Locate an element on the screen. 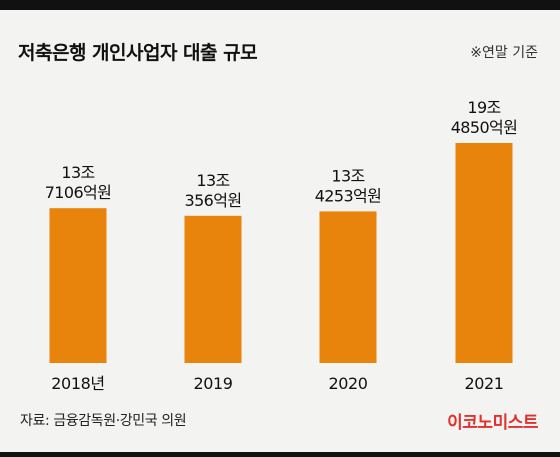 The width and height of the screenshot is (560, 457). bar-1-value-label: 13조 is located at coordinates (77, 172).